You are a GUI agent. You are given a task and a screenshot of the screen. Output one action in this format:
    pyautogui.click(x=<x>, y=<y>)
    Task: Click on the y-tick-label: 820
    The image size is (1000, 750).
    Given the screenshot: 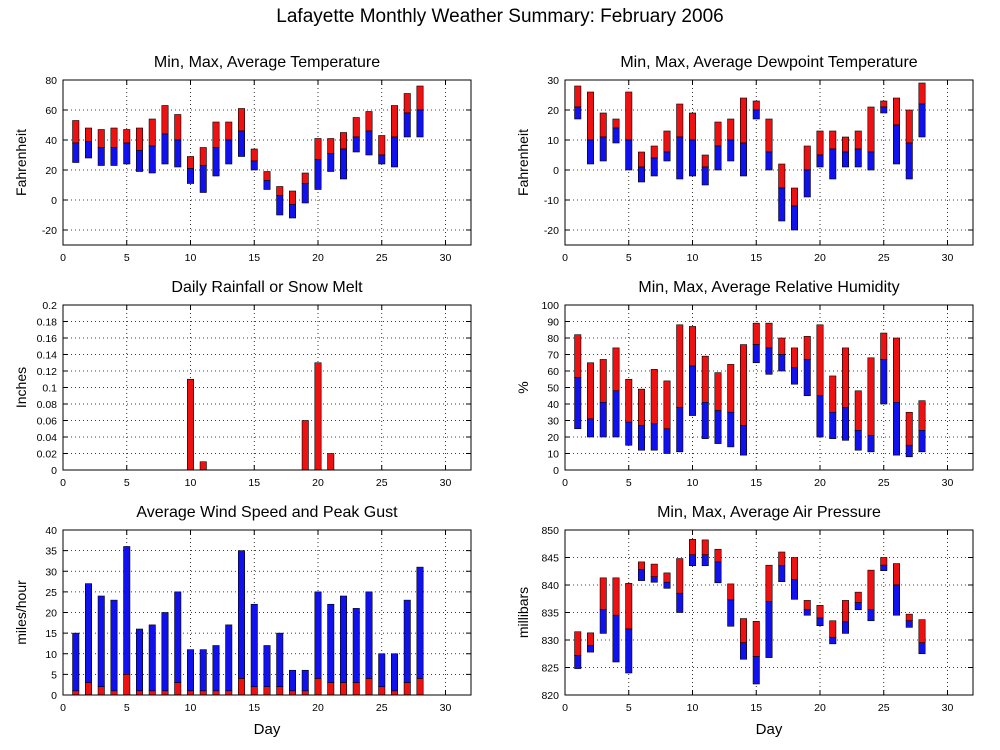 What is the action you would take?
    pyautogui.click(x=550, y=696)
    